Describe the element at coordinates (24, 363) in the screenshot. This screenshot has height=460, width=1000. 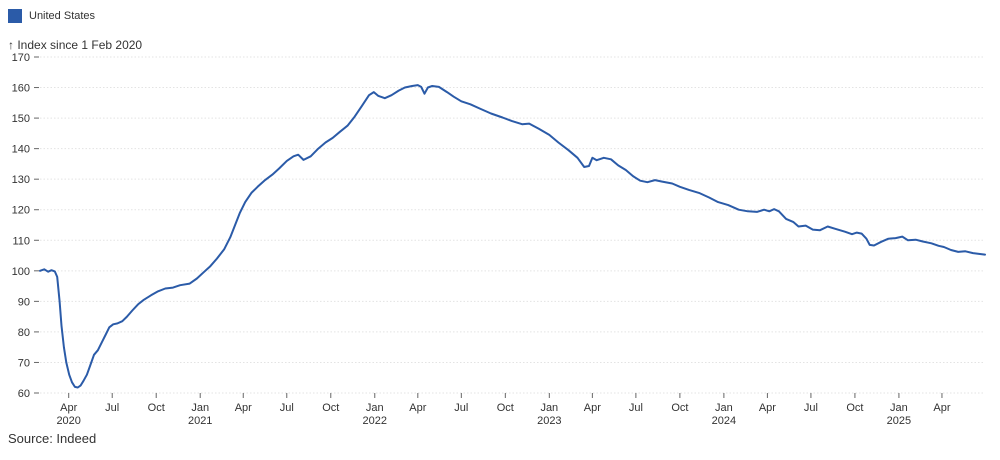
I see `y-tick-label: 70` at that location.